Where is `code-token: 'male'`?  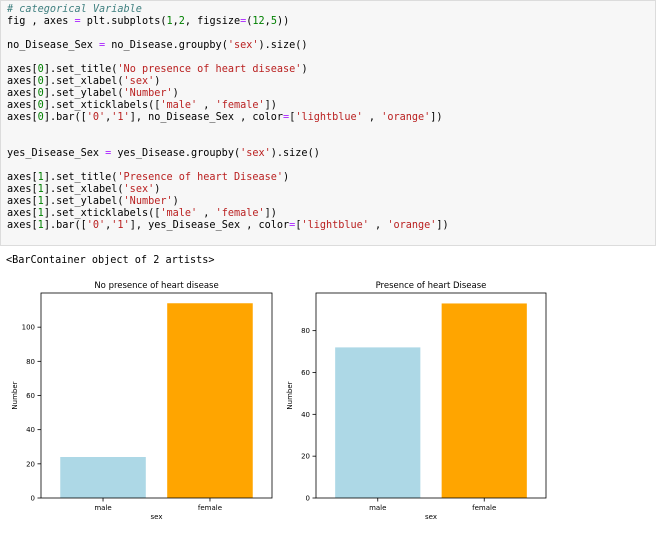 code-token: 'male' is located at coordinates (179, 105).